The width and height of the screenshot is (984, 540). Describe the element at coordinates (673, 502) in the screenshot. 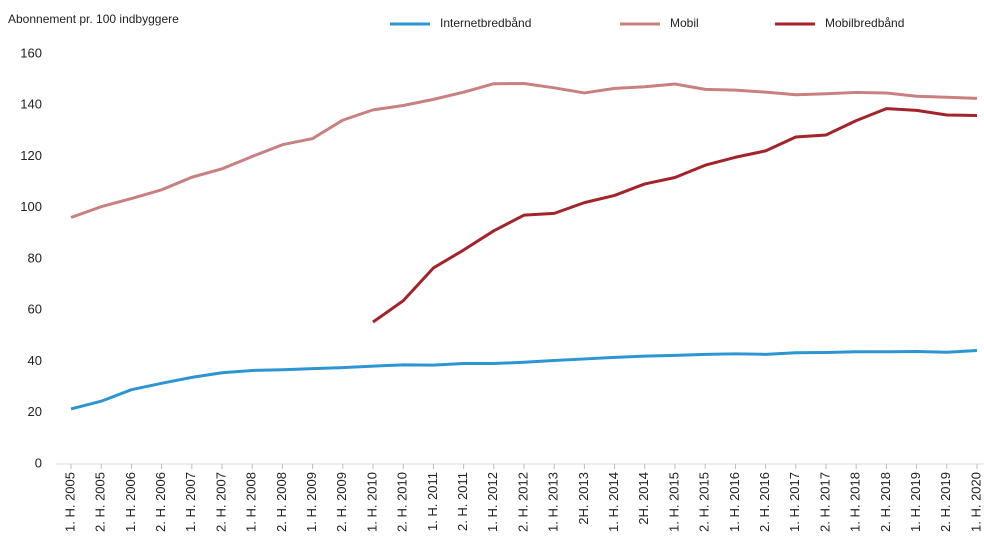

I see `x-tick-label: 1. H. 2015` at that location.